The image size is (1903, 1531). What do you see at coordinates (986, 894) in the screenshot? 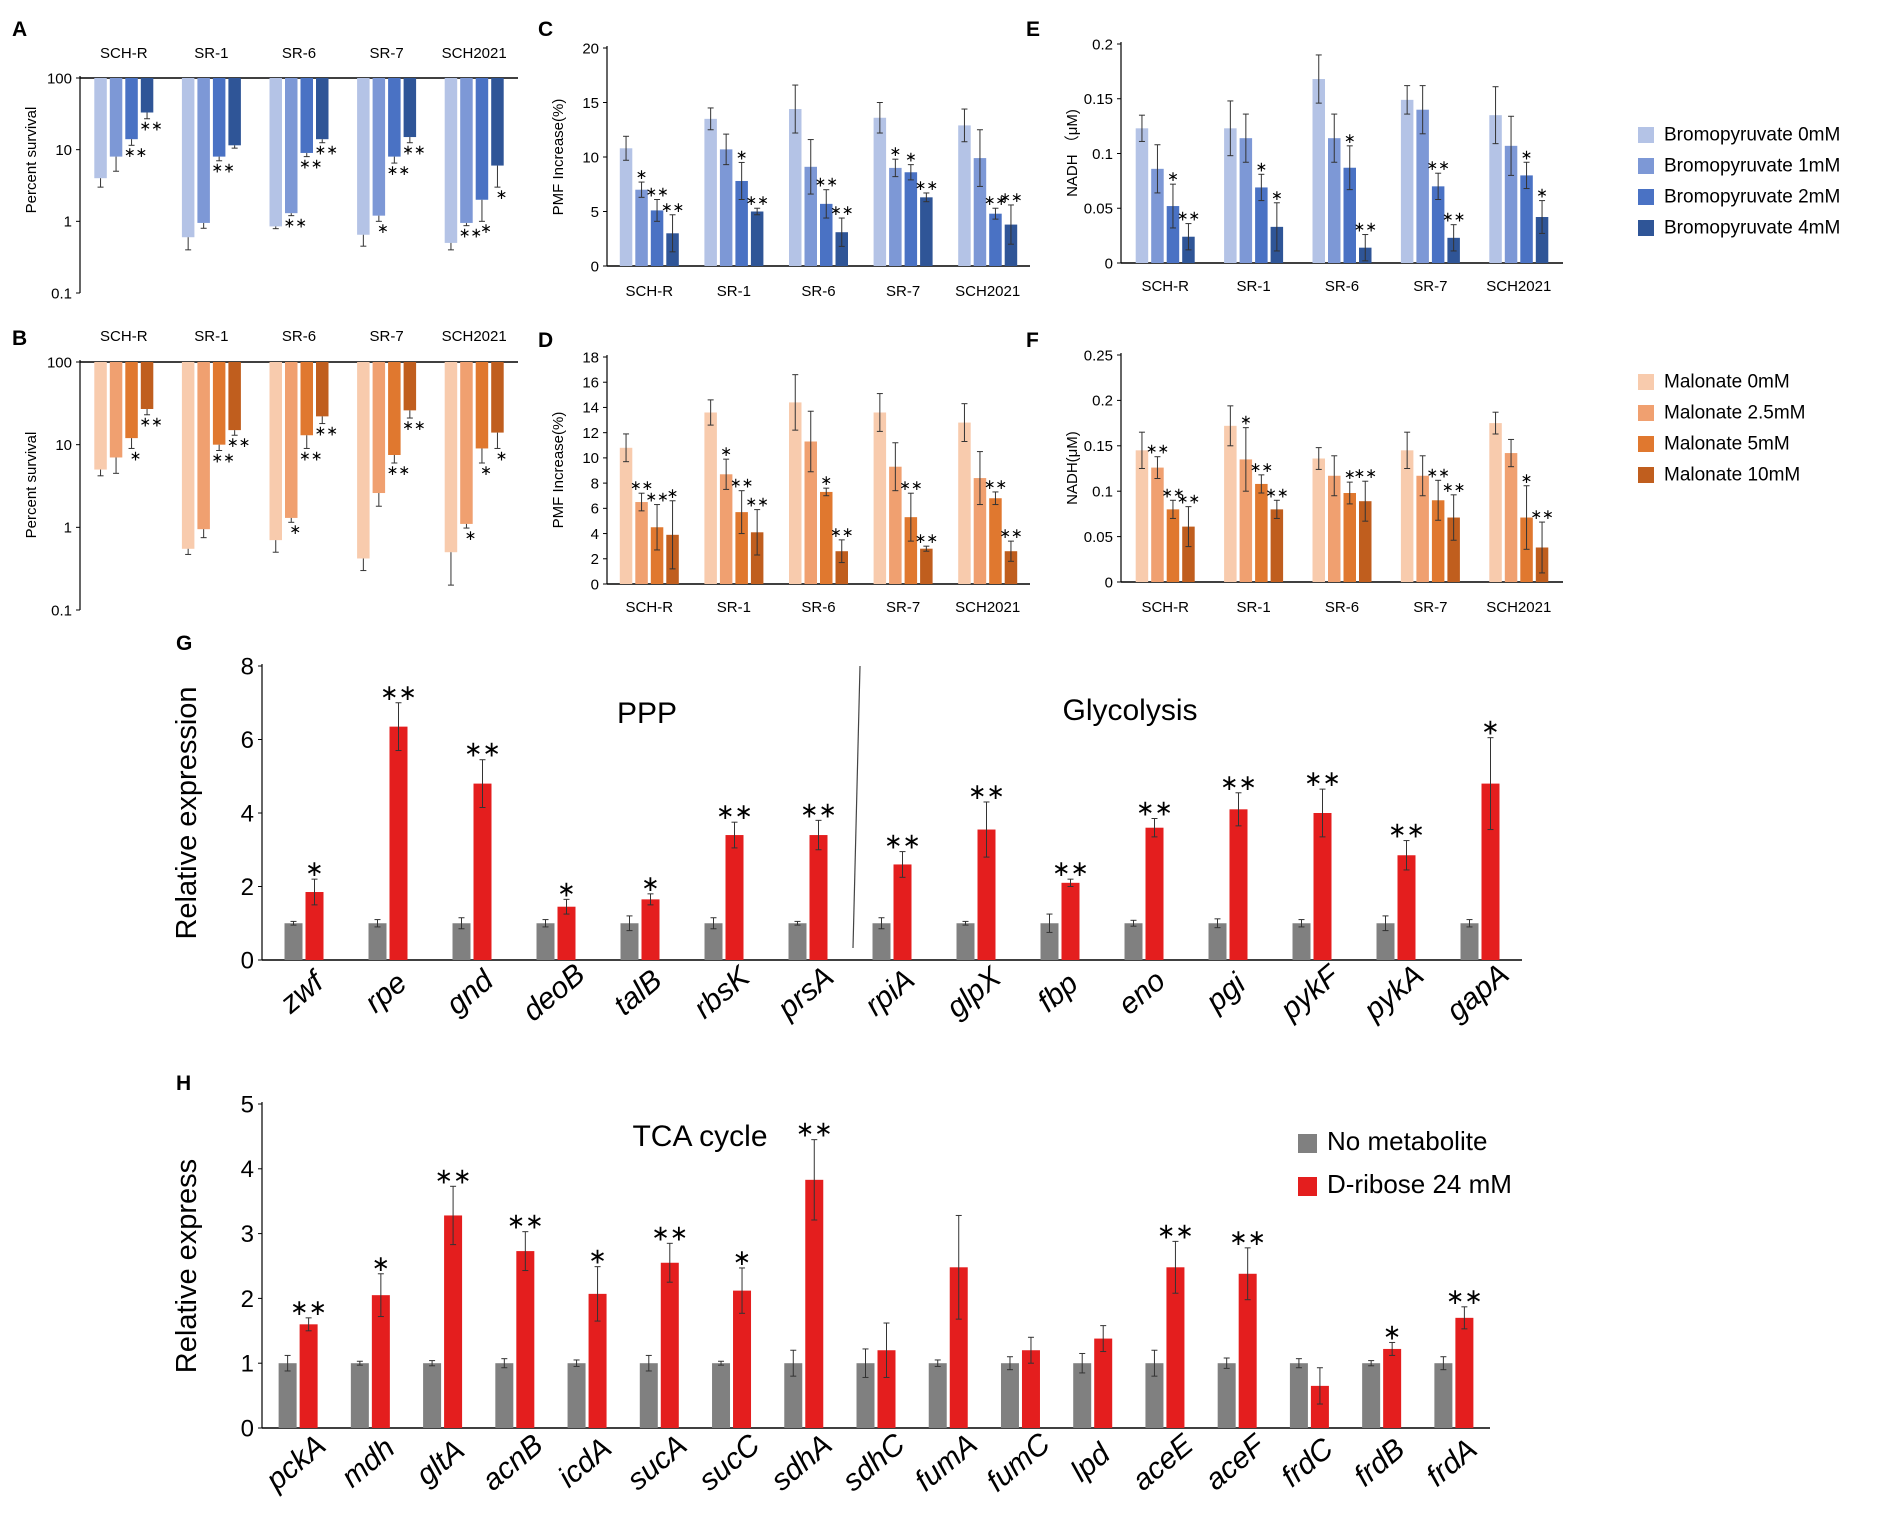
I see `bar-g-d-ribose-24-mm-glpx` at bounding box center [986, 894].